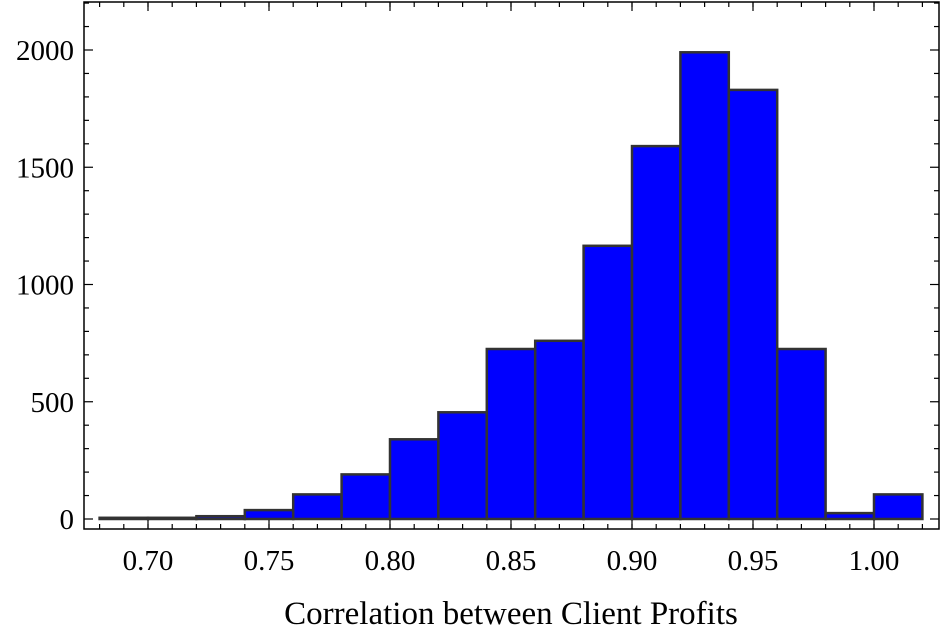  What do you see at coordinates (632, 561) in the screenshot?
I see `x-tick-label: 0.90` at bounding box center [632, 561].